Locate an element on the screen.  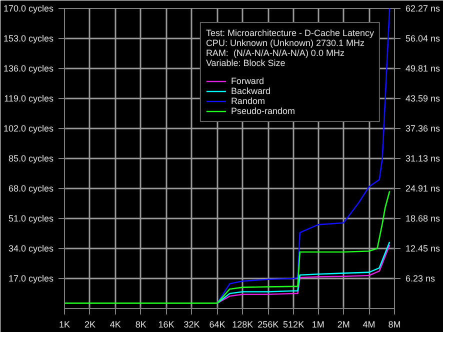
annotation: CPU: Unknown (Unknown) 2730.1 MHz is located at coordinates (285, 43).